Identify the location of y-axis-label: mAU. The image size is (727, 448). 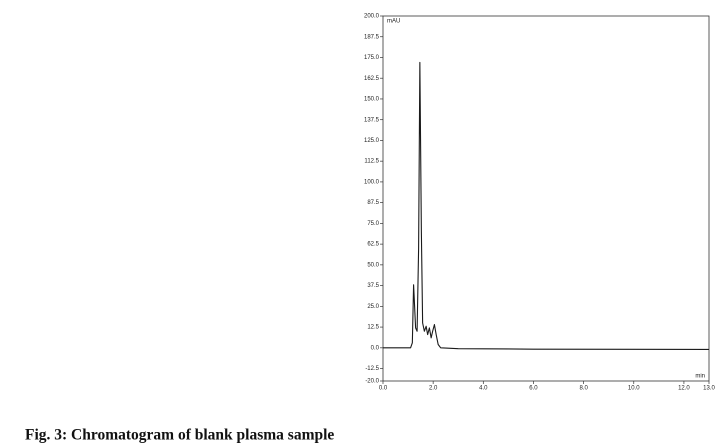
(393, 22).